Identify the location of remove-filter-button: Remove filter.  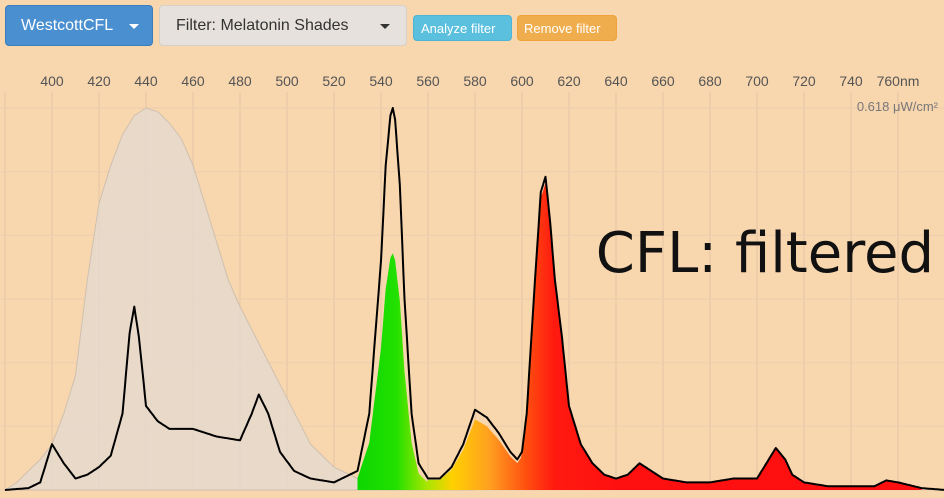
(567, 28).